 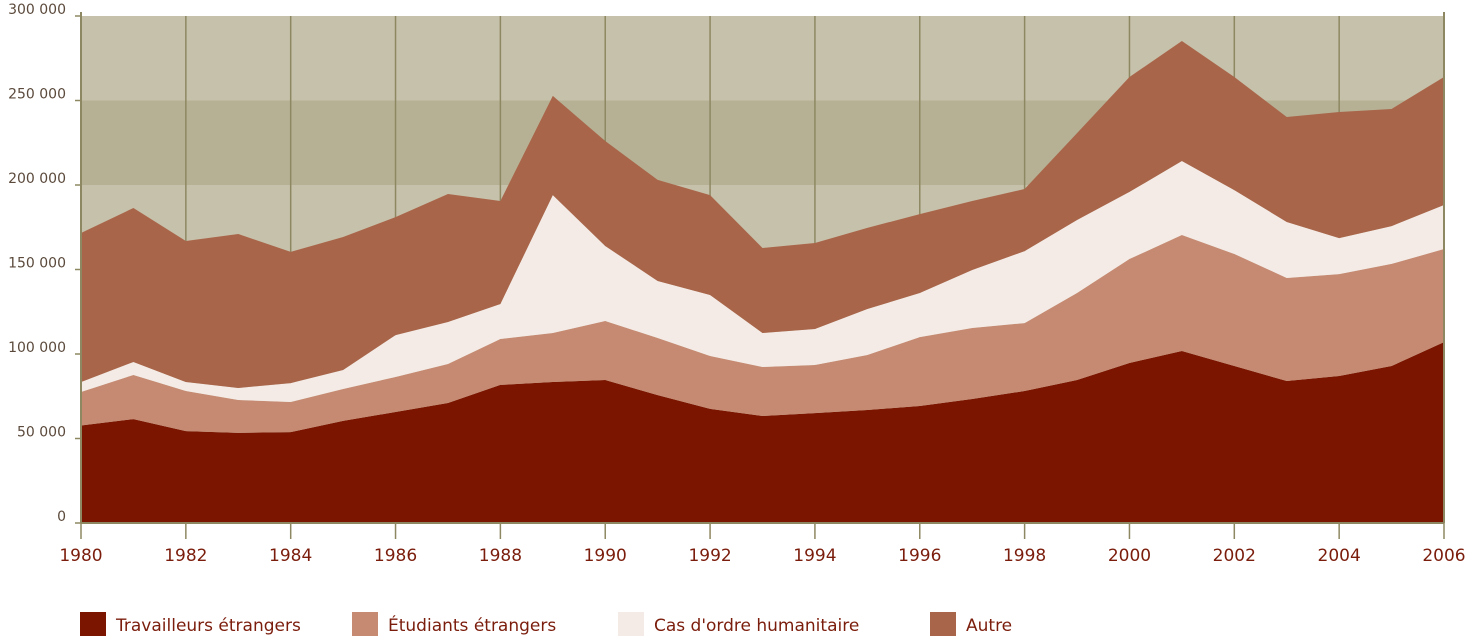 What do you see at coordinates (814, 556) in the screenshot?
I see `x-tick-label: 1994` at bounding box center [814, 556].